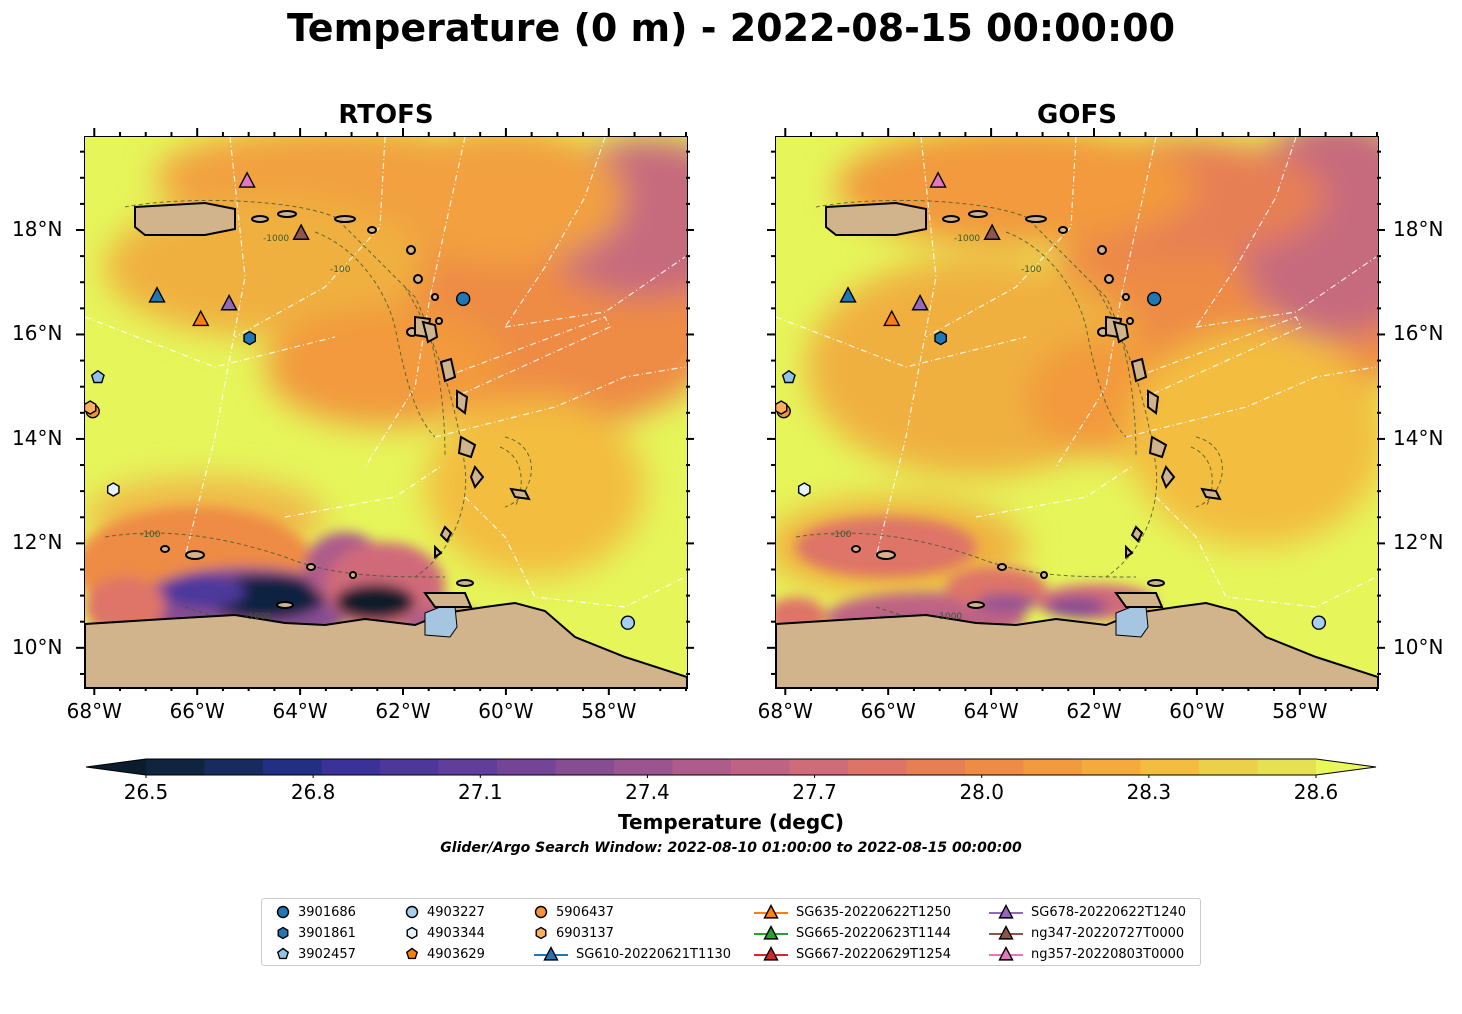 This screenshot has height=1014, width=1462. What do you see at coordinates (116, 767) in the screenshot?
I see `colorbar-extend-low` at bounding box center [116, 767].